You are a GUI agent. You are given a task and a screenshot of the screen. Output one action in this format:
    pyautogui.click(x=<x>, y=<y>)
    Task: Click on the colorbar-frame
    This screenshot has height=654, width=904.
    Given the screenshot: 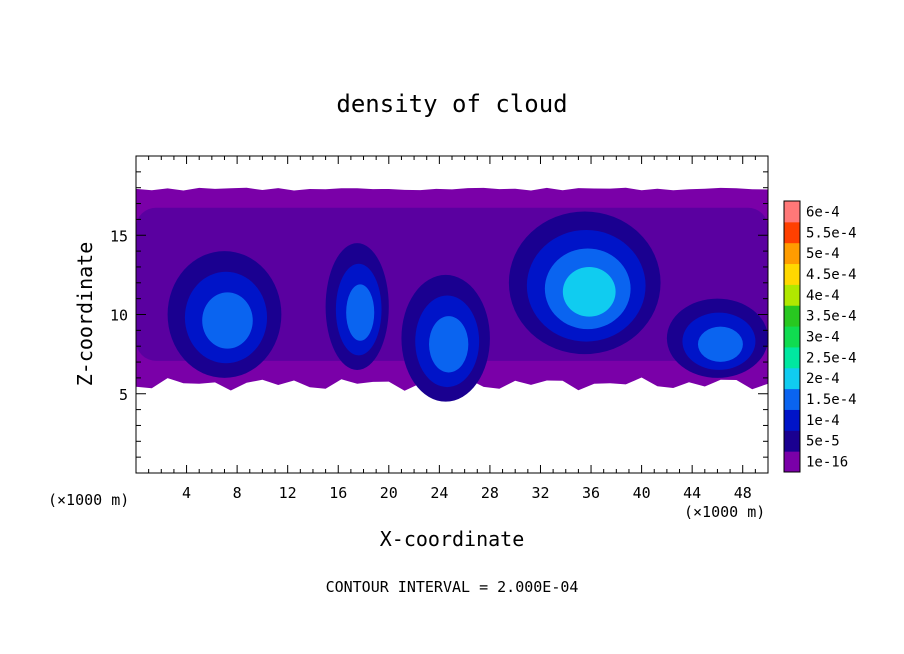 What is the action you would take?
    pyautogui.click(x=792, y=336)
    